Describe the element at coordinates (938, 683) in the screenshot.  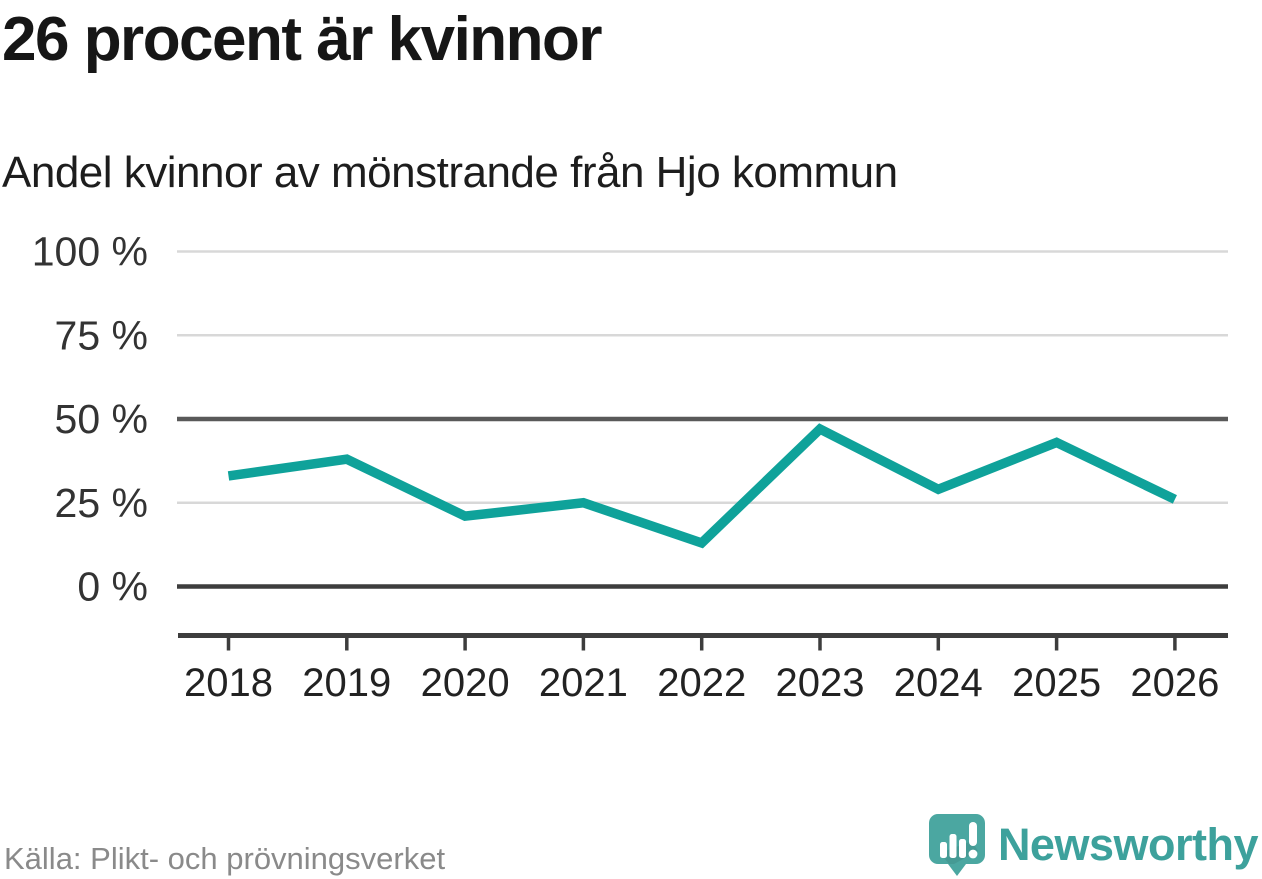
I see `x-tick-label-2024: 2024` at that location.